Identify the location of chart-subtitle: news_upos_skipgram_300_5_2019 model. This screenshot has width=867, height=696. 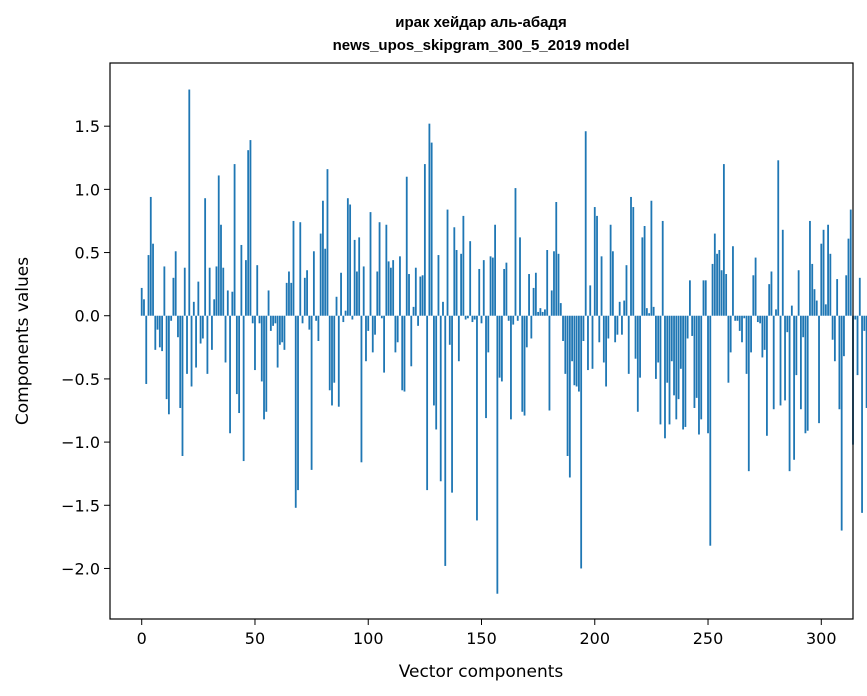
(481, 45).